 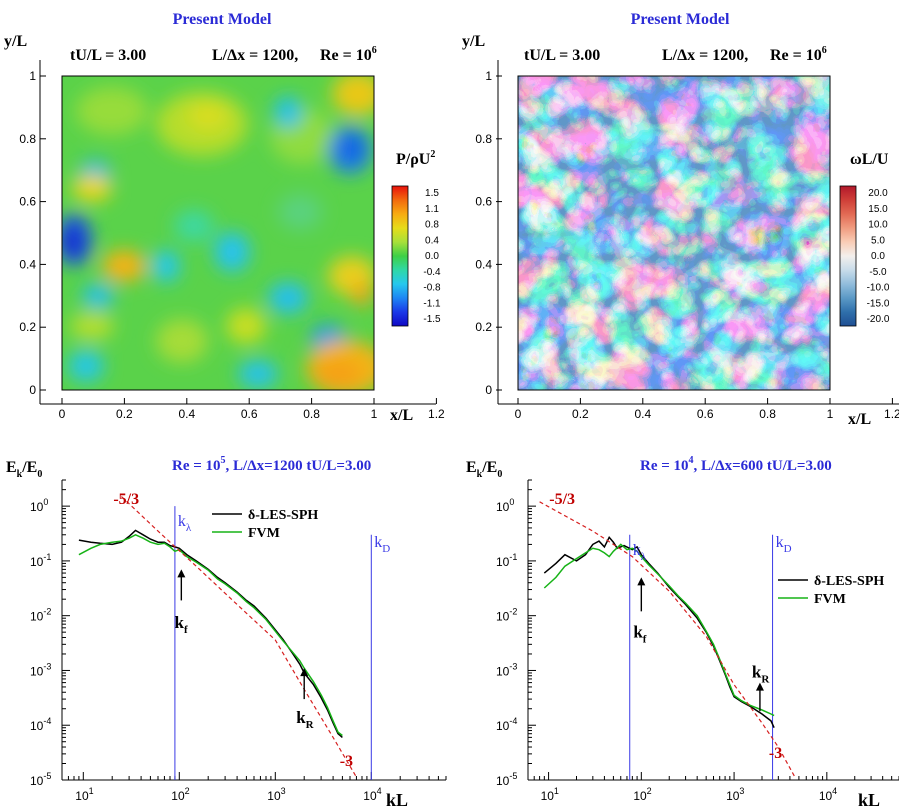 What do you see at coordinates (878, 319) in the screenshot?
I see `colorbar-tick-label: -20.0` at bounding box center [878, 319].